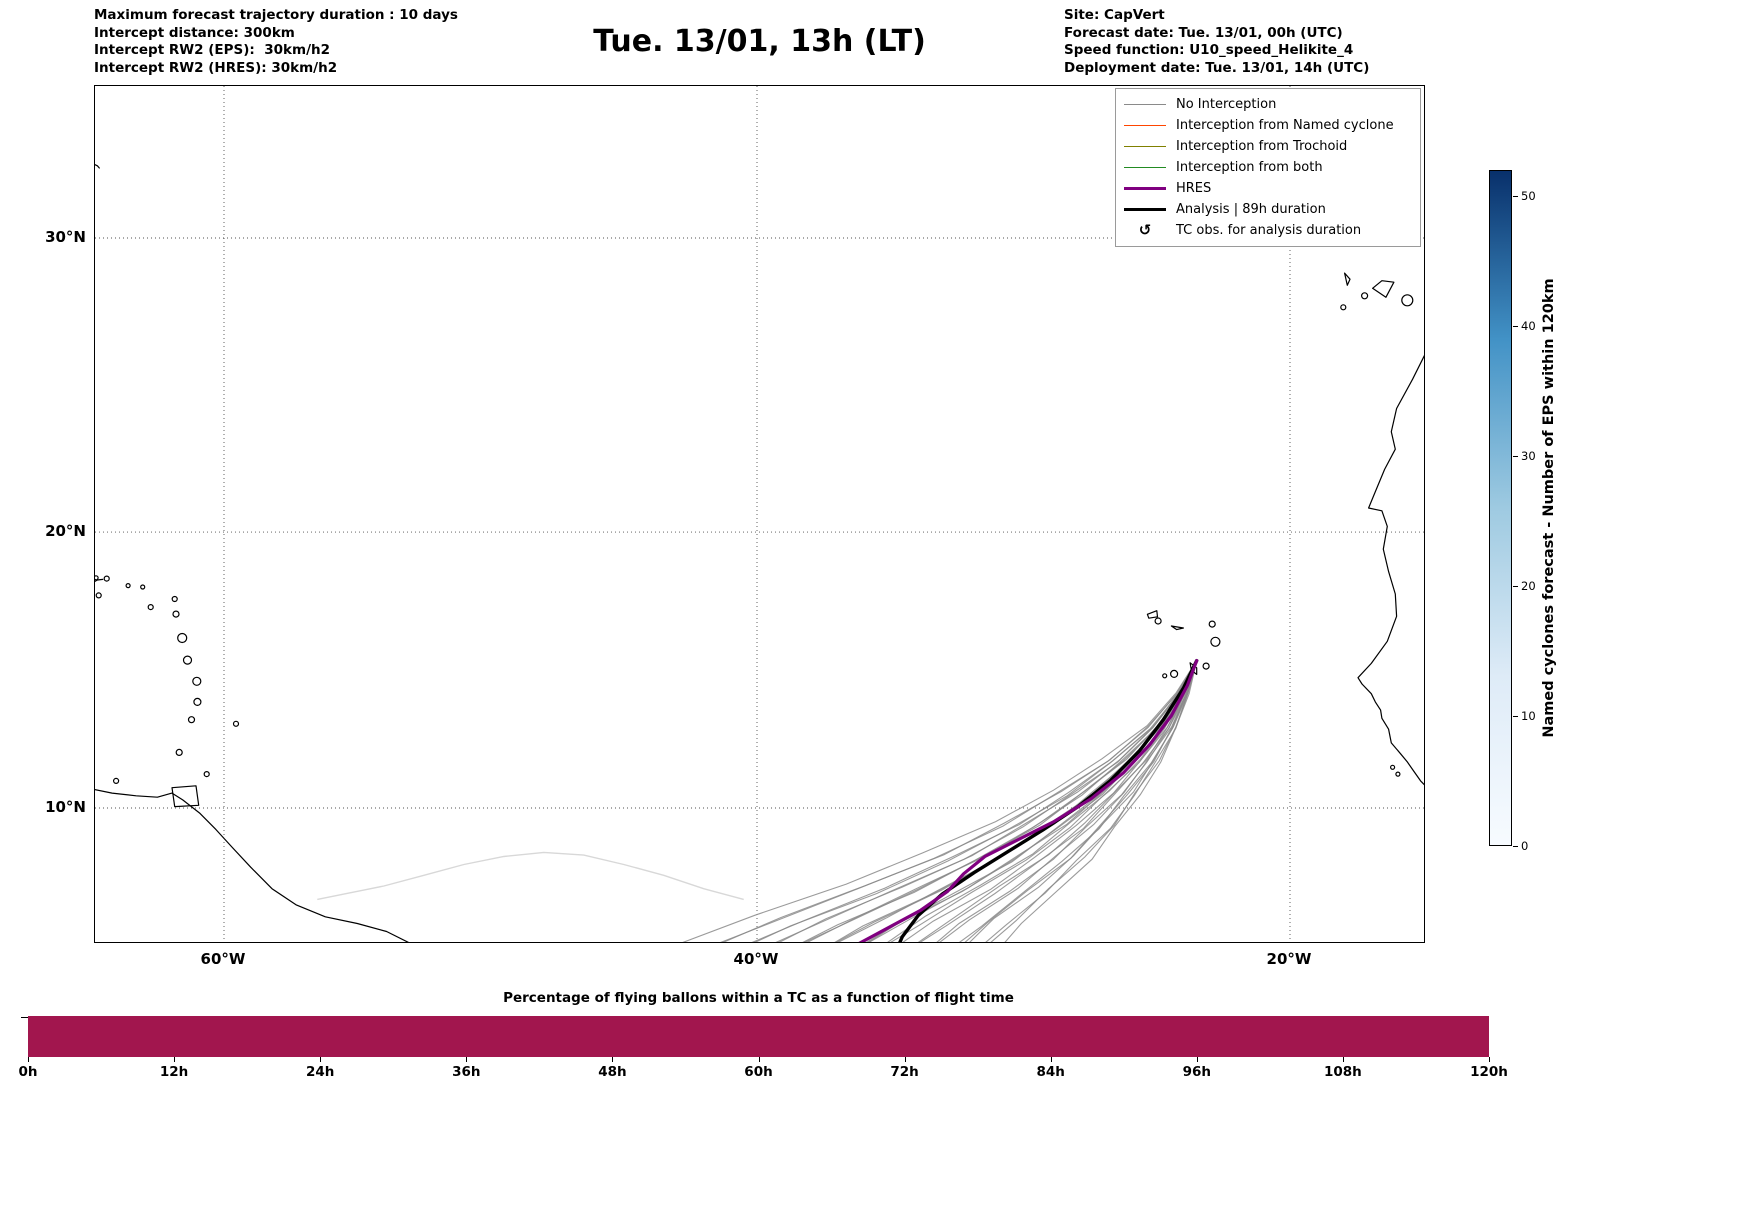 The height and width of the screenshot is (1213, 1748). What do you see at coordinates (1489, 1072) in the screenshot?
I see `timeline-x-tick-label: 120h` at bounding box center [1489, 1072].